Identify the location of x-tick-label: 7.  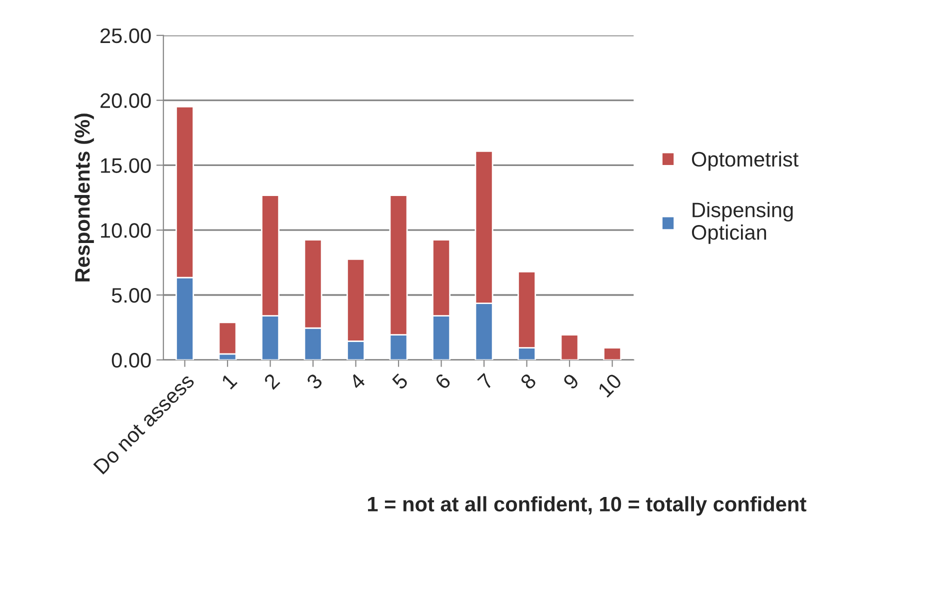
(485, 381).